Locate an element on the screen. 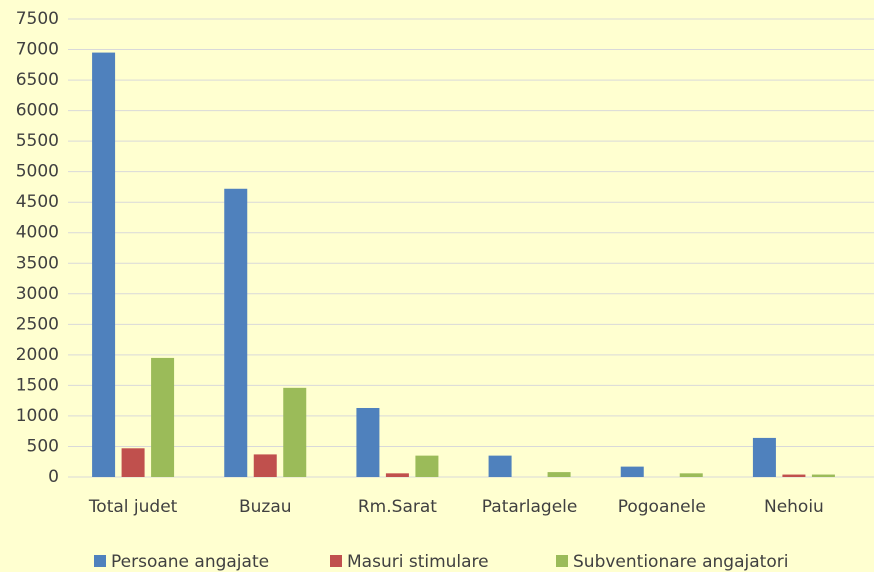  y-tick-label: 1500 is located at coordinates (37, 385).